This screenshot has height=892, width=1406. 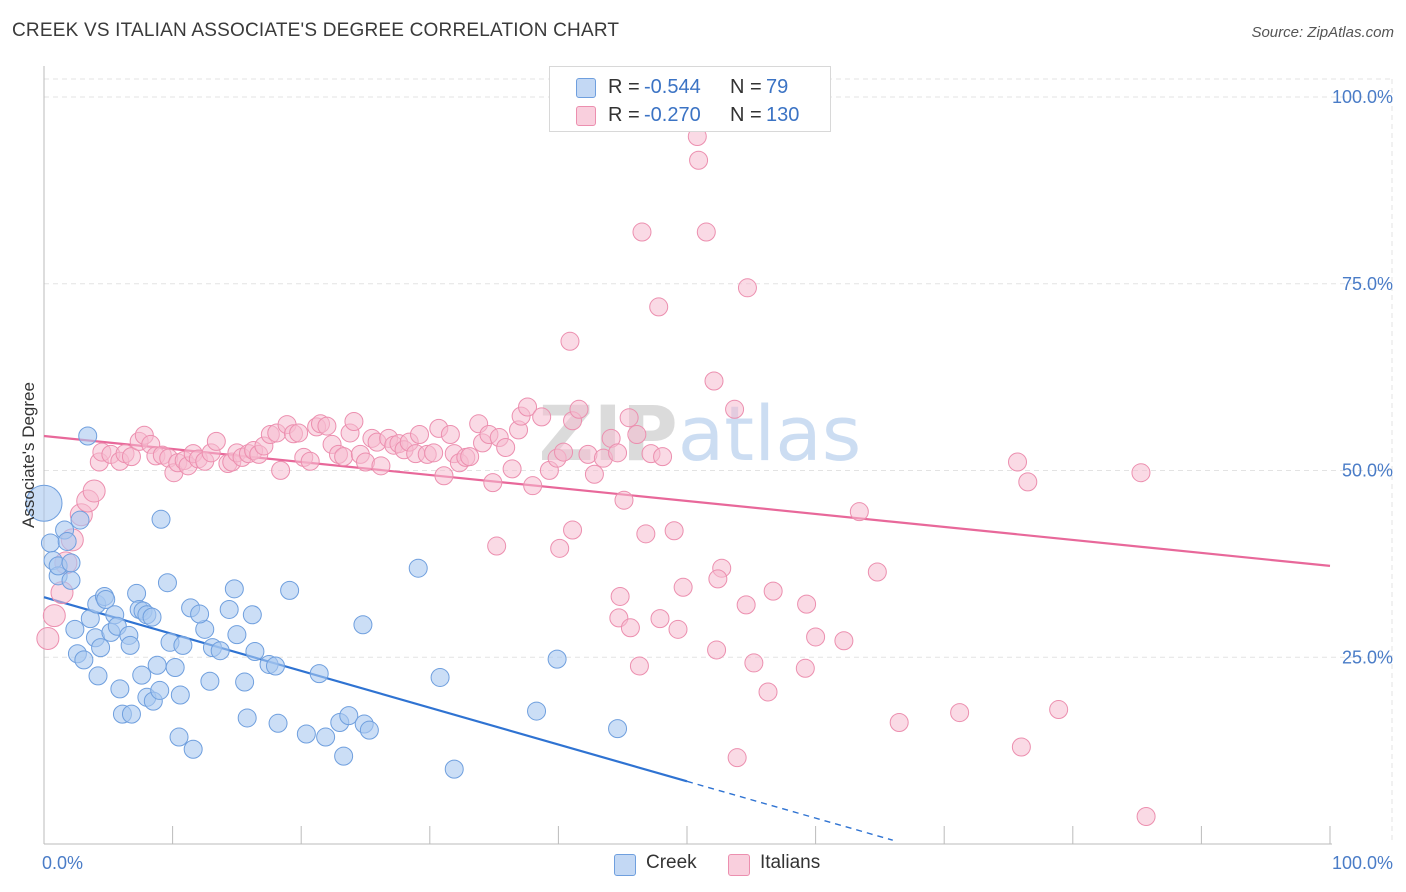 What do you see at coordinates (671, 862) in the screenshot?
I see `legend-label-creek: Creek` at bounding box center [671, 862].